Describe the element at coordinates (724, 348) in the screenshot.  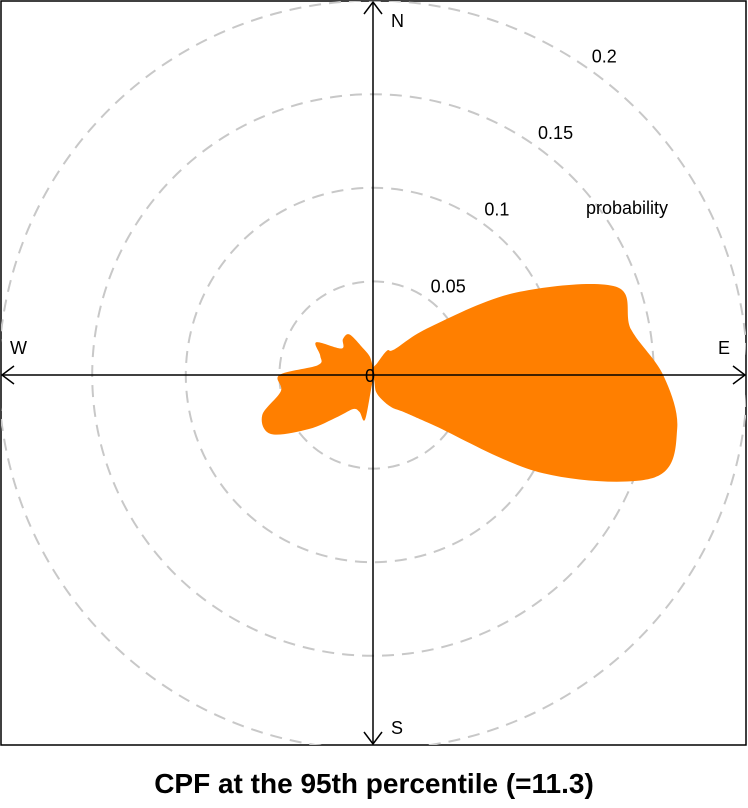
I see `direction-label-e: E` at that location.